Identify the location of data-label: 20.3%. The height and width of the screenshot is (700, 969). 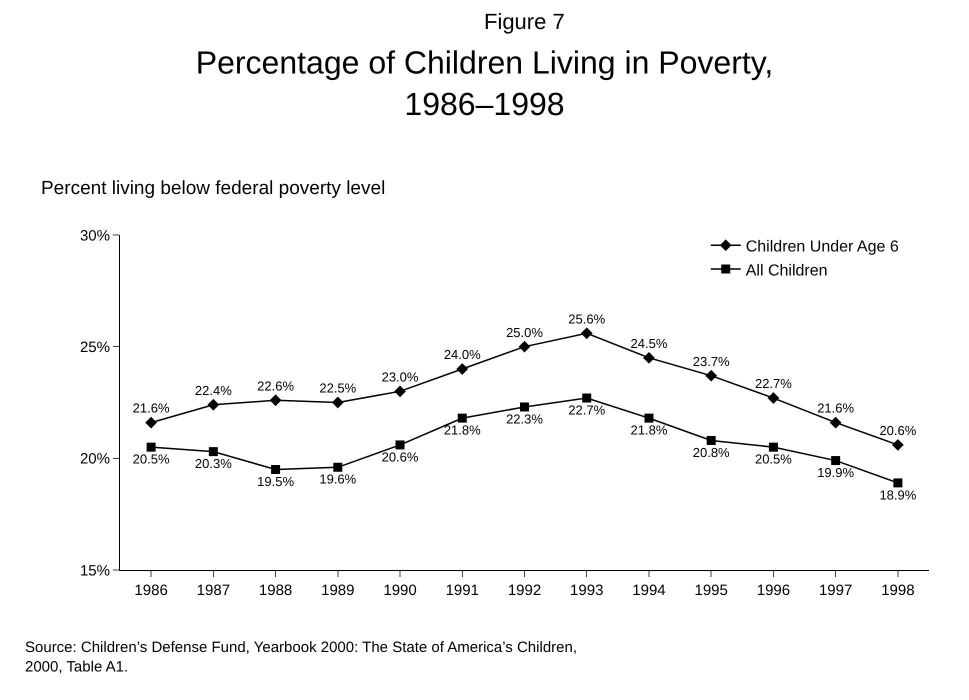
(213, 464).